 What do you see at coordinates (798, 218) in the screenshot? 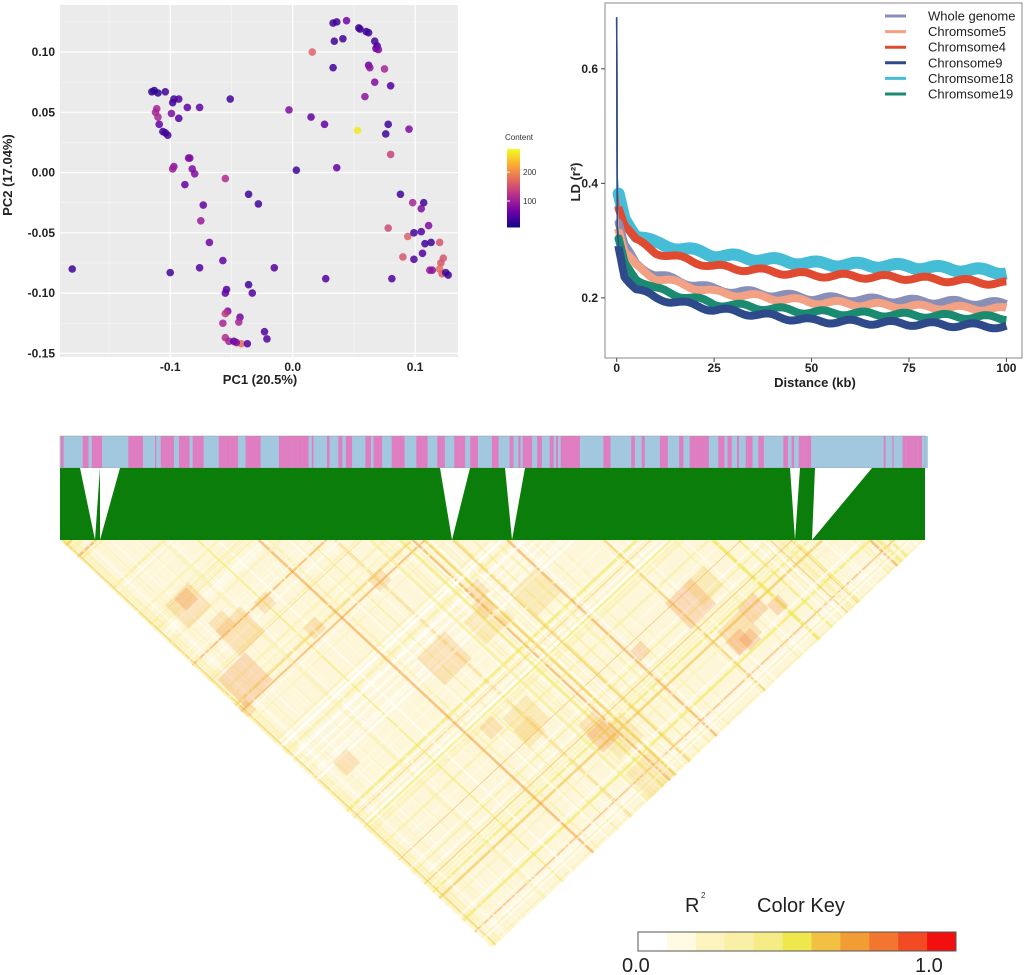
I see `ld-tick-labels: 0 25 50 75 100 0.2 0.4 0.6` at bounding box center [798, 218].